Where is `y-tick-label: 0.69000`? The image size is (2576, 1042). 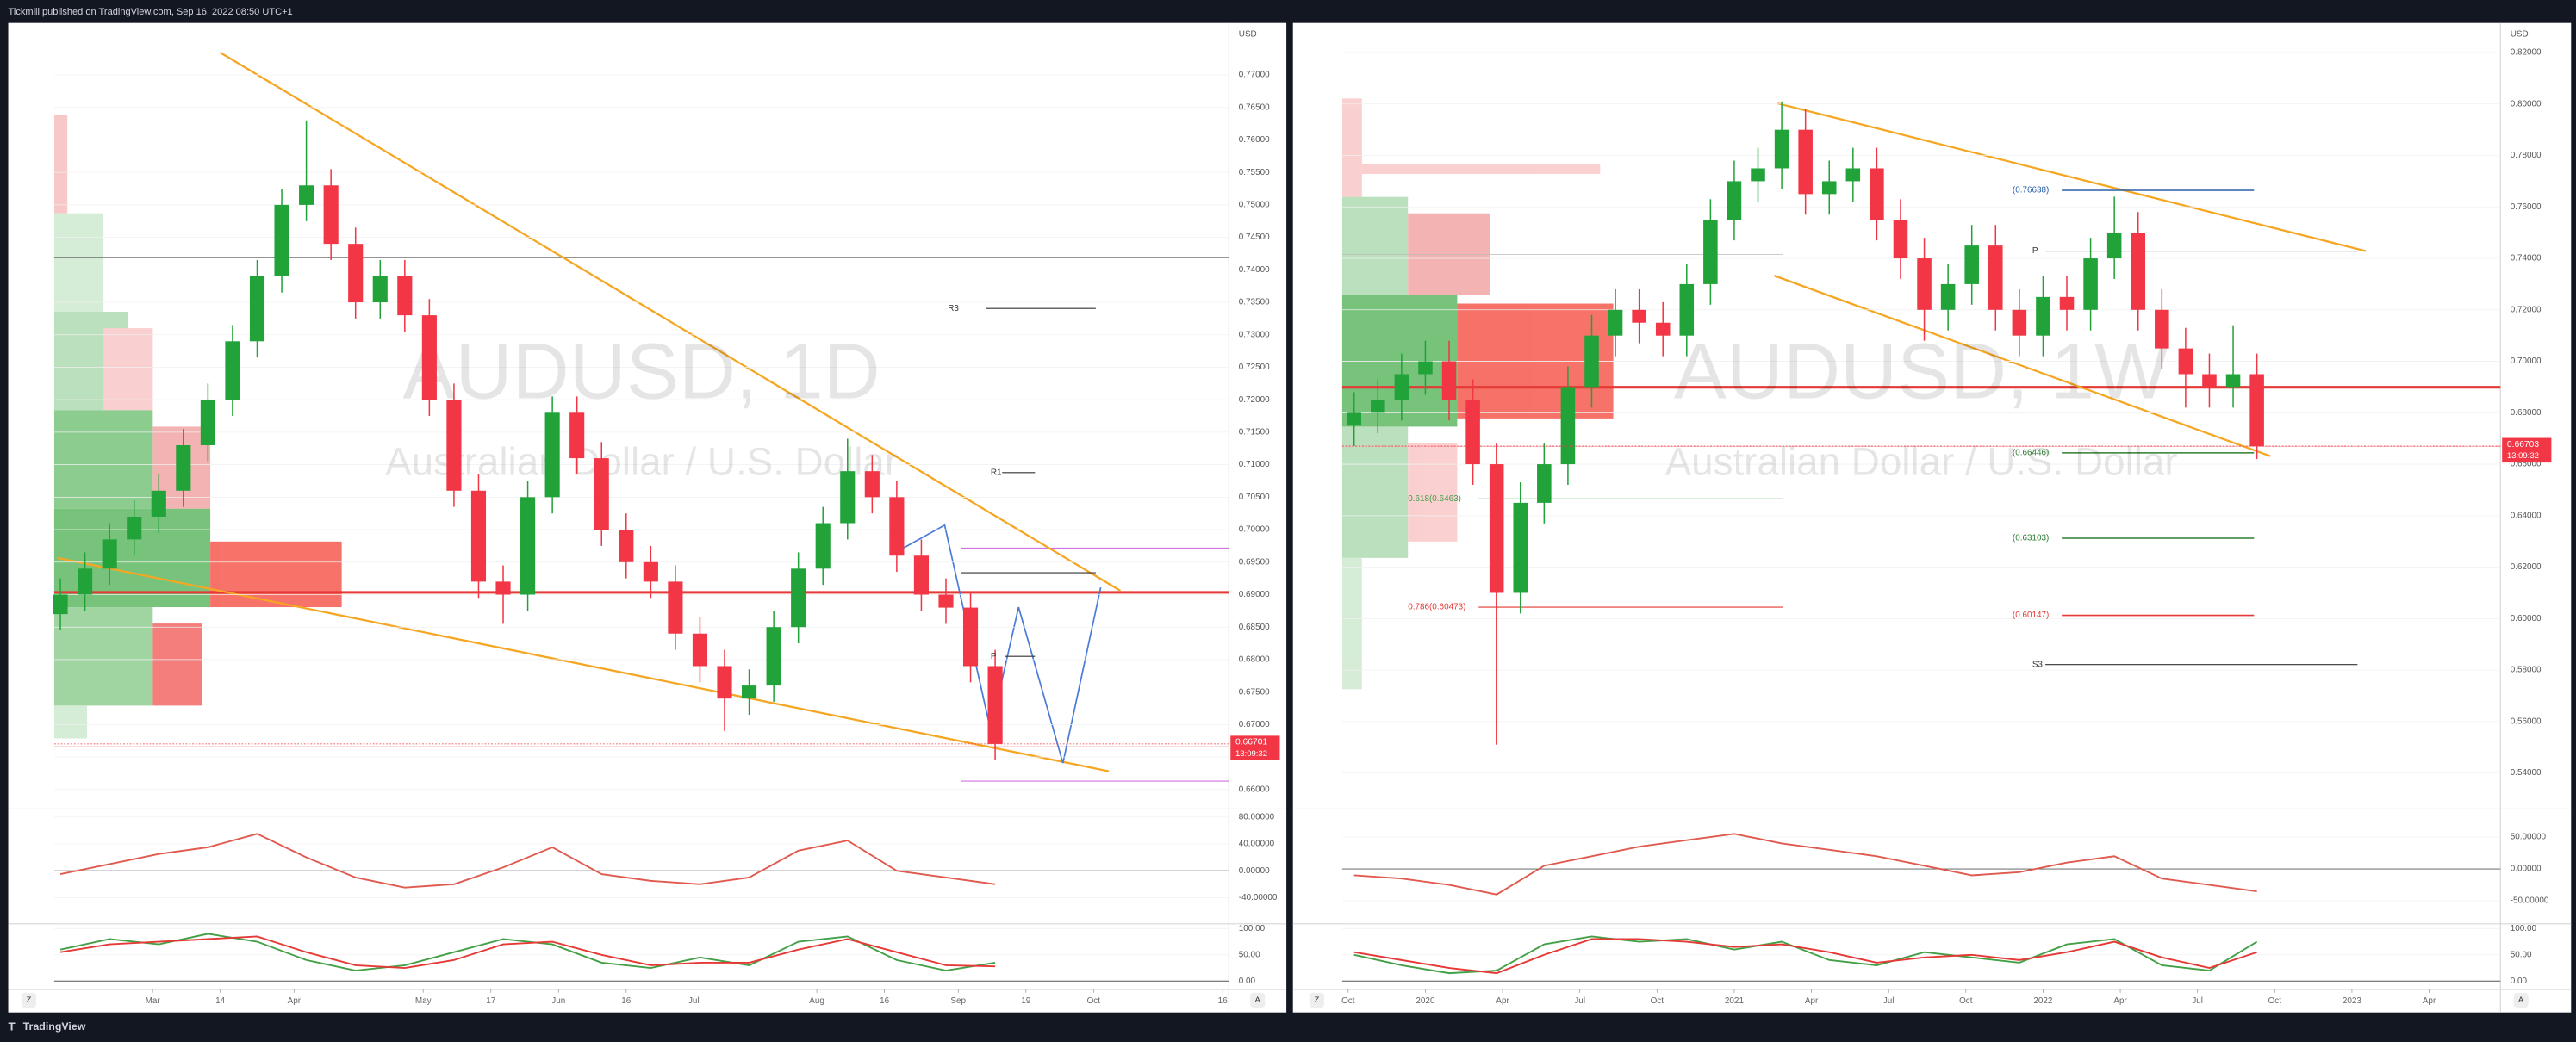 y-tick-label: 0.69000 is located at coordinates (1255, 594).